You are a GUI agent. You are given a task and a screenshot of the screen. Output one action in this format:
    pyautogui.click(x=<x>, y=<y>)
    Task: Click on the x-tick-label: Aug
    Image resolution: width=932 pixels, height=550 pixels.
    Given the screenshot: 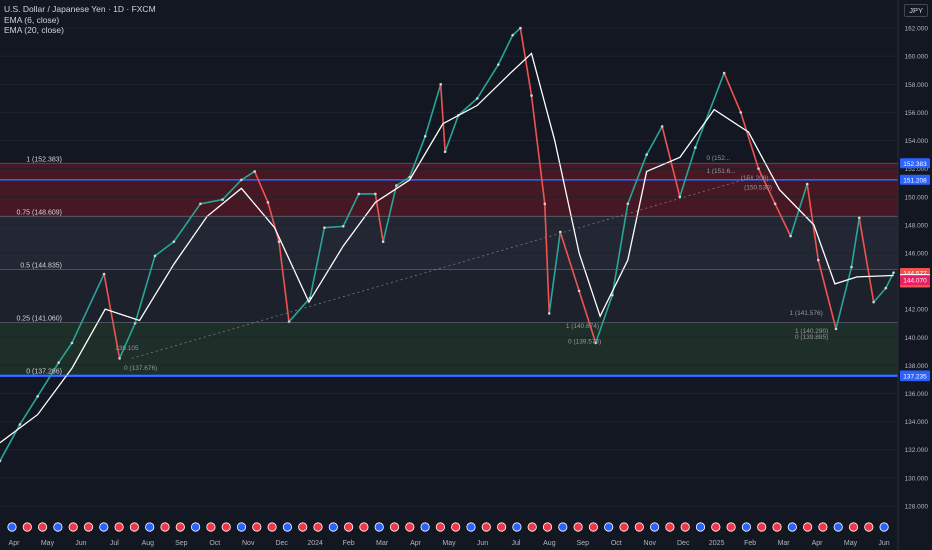 What is the action you would take?
    pyautogui.click(x=549, y=543)
    